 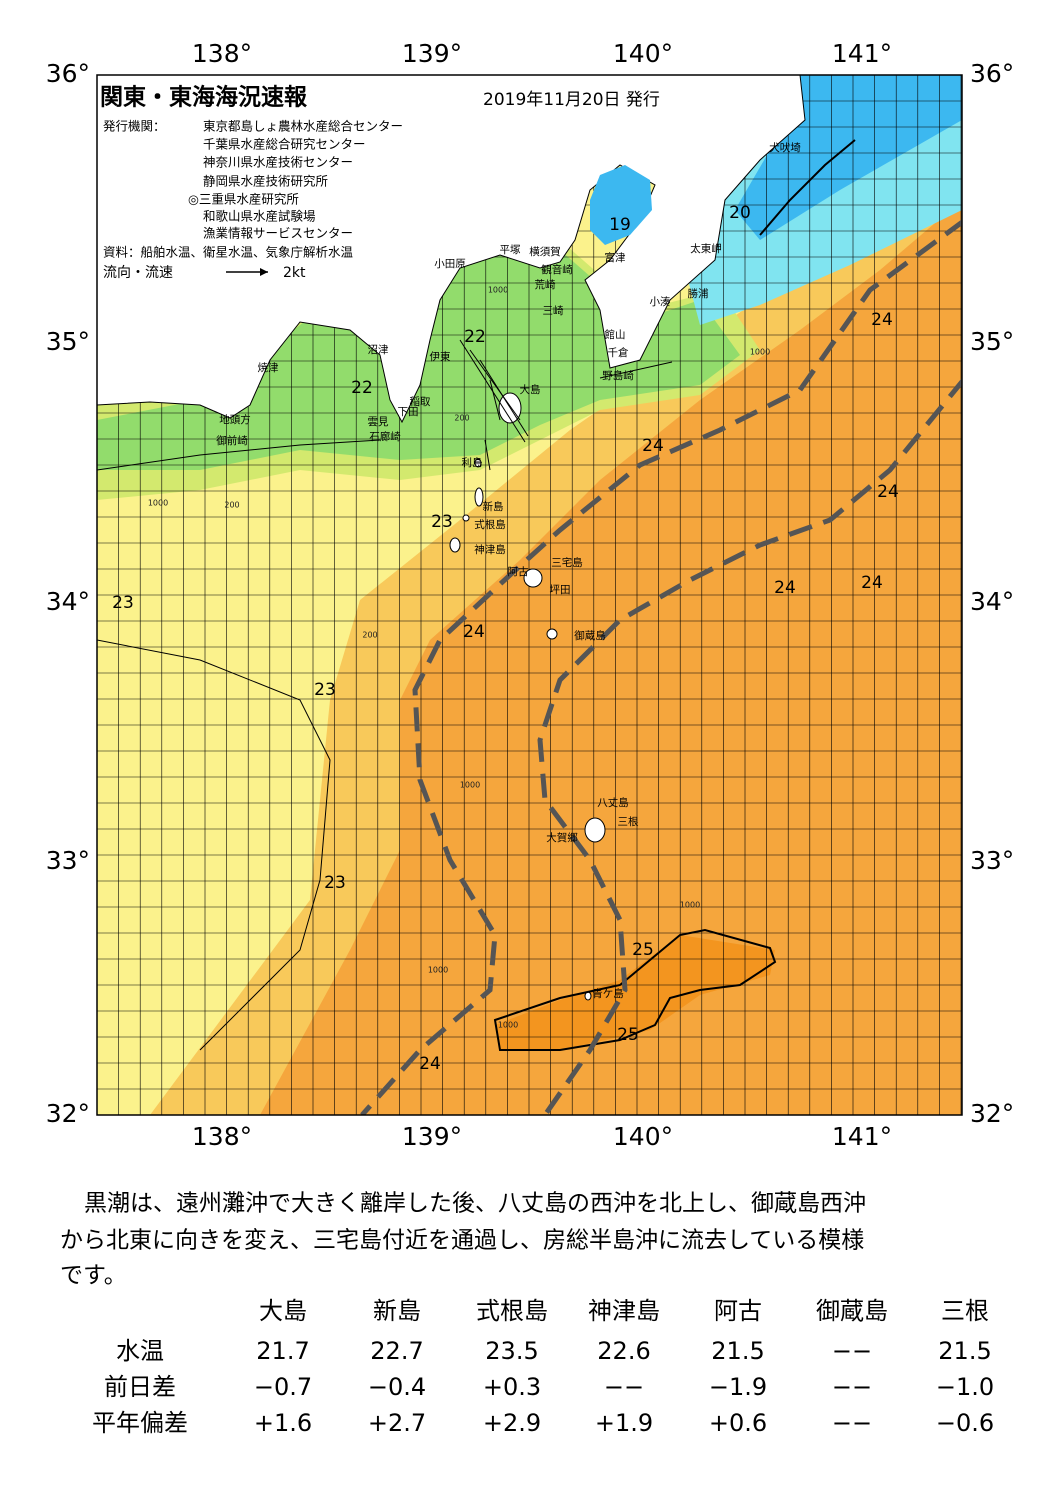 What do you see at coordinates (265, 181) in the screenshot?
I see `issuer: 静岡県水産技術研究所` at bounding box center [265, 181].